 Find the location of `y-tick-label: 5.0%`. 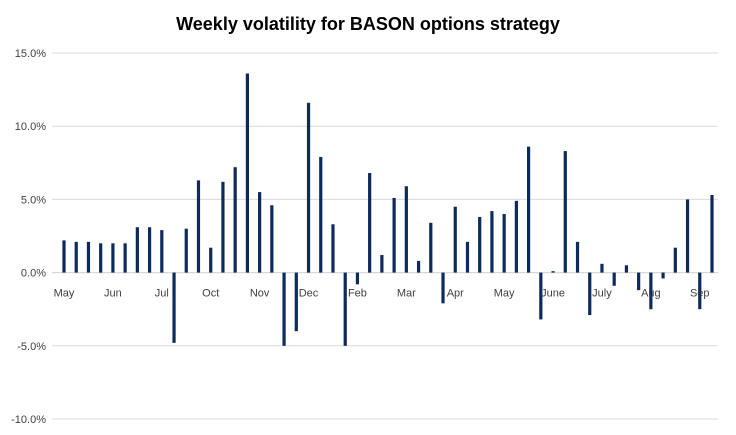

y-tick-label: 5.0% is located at coordinates (33, 200).